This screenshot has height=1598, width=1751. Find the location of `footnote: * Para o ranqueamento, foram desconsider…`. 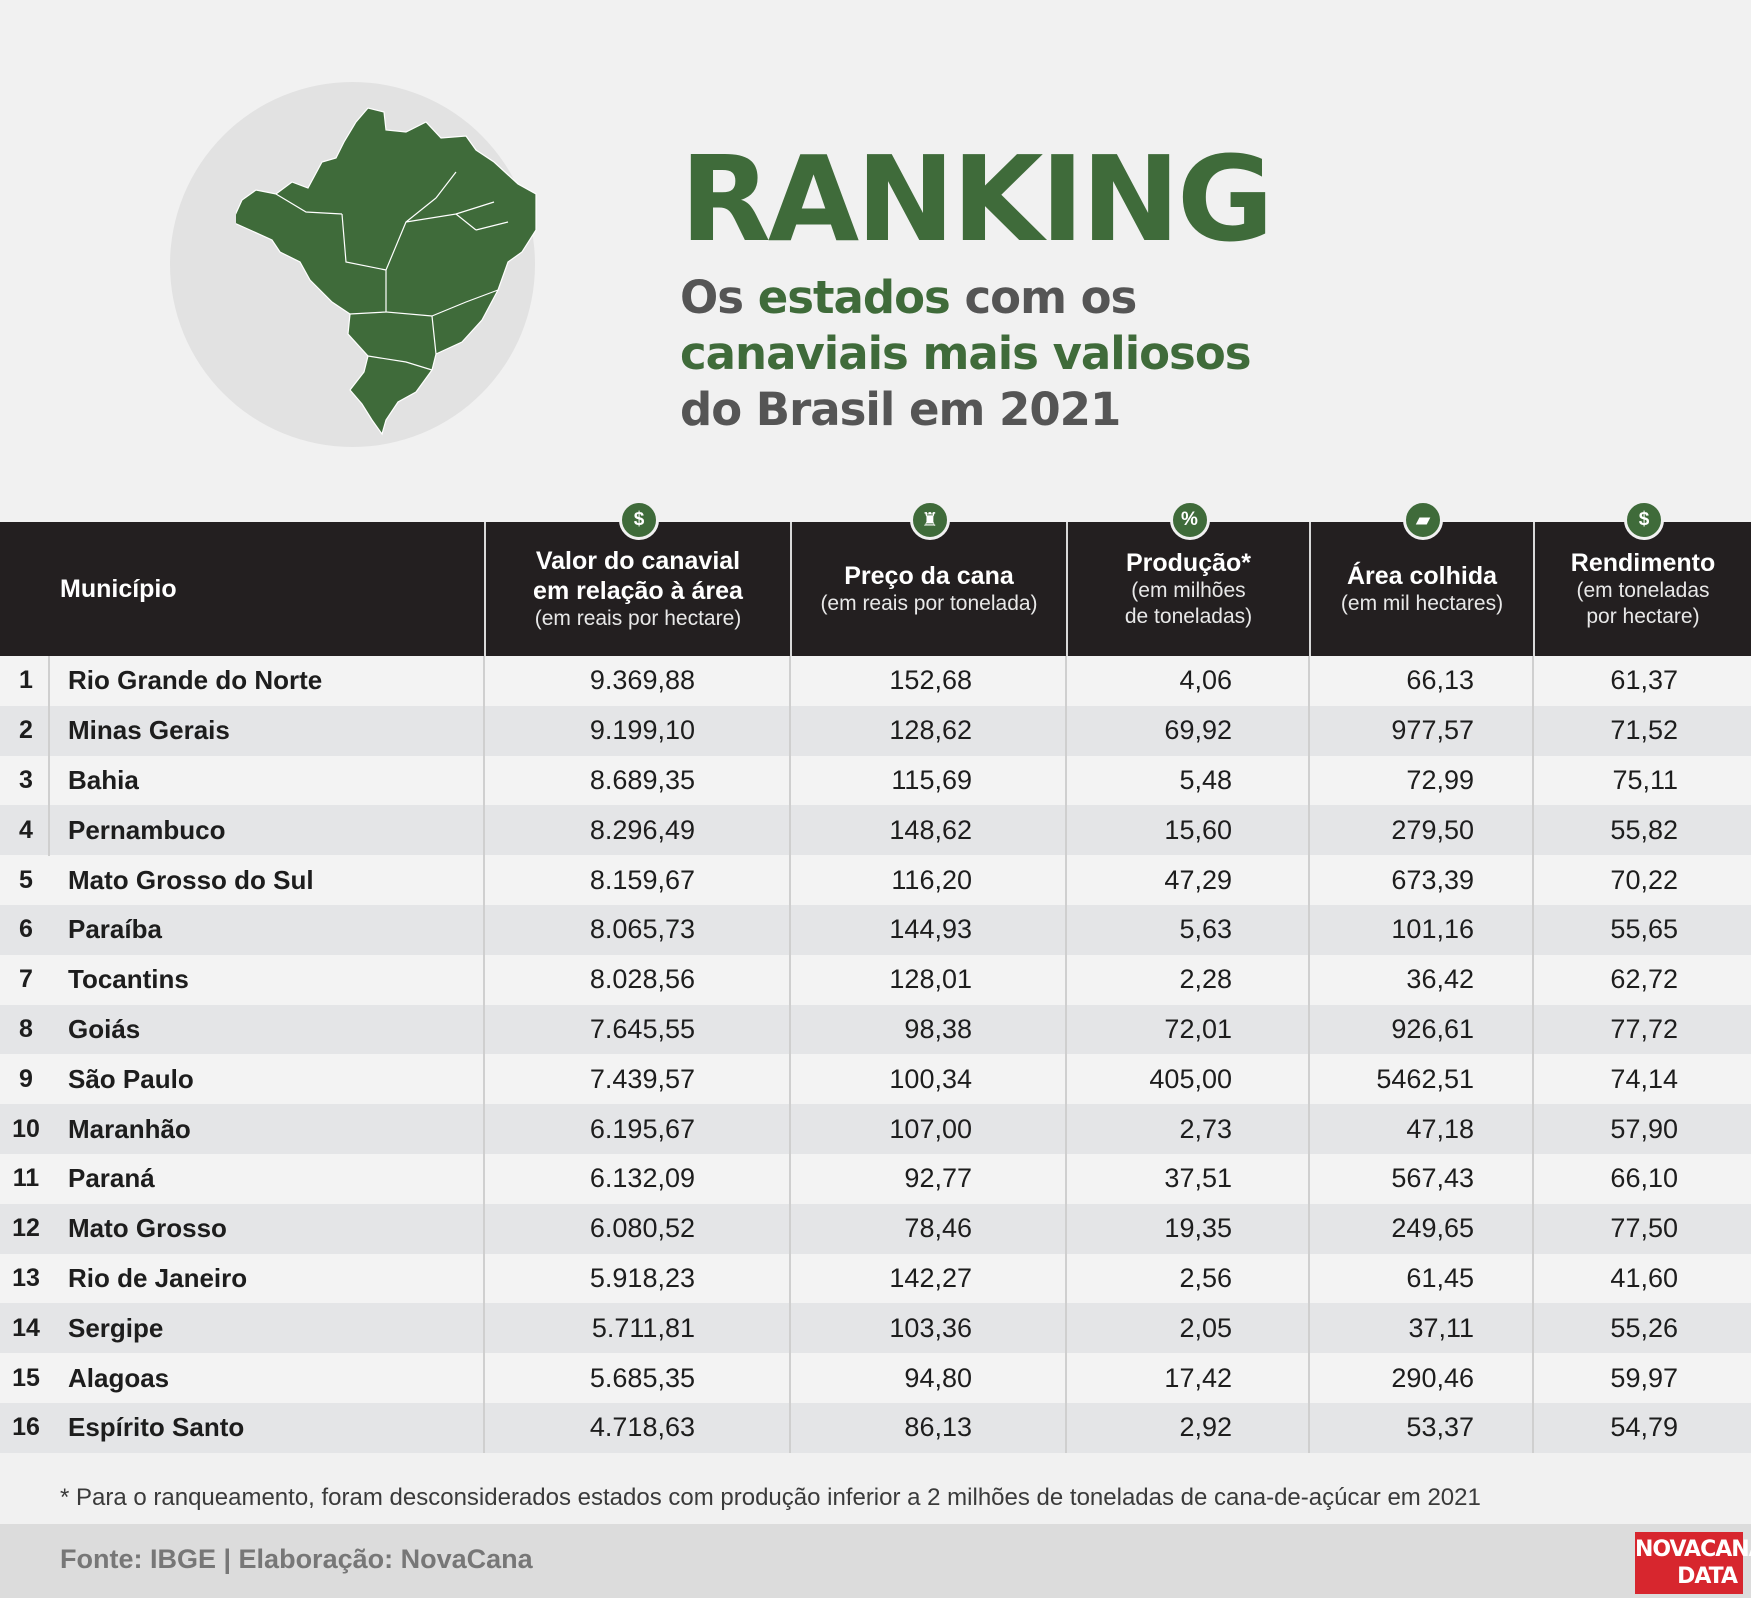

footnote: * Para o ranqueamento, foram desconsider… is located at coordinates (770, 1497).